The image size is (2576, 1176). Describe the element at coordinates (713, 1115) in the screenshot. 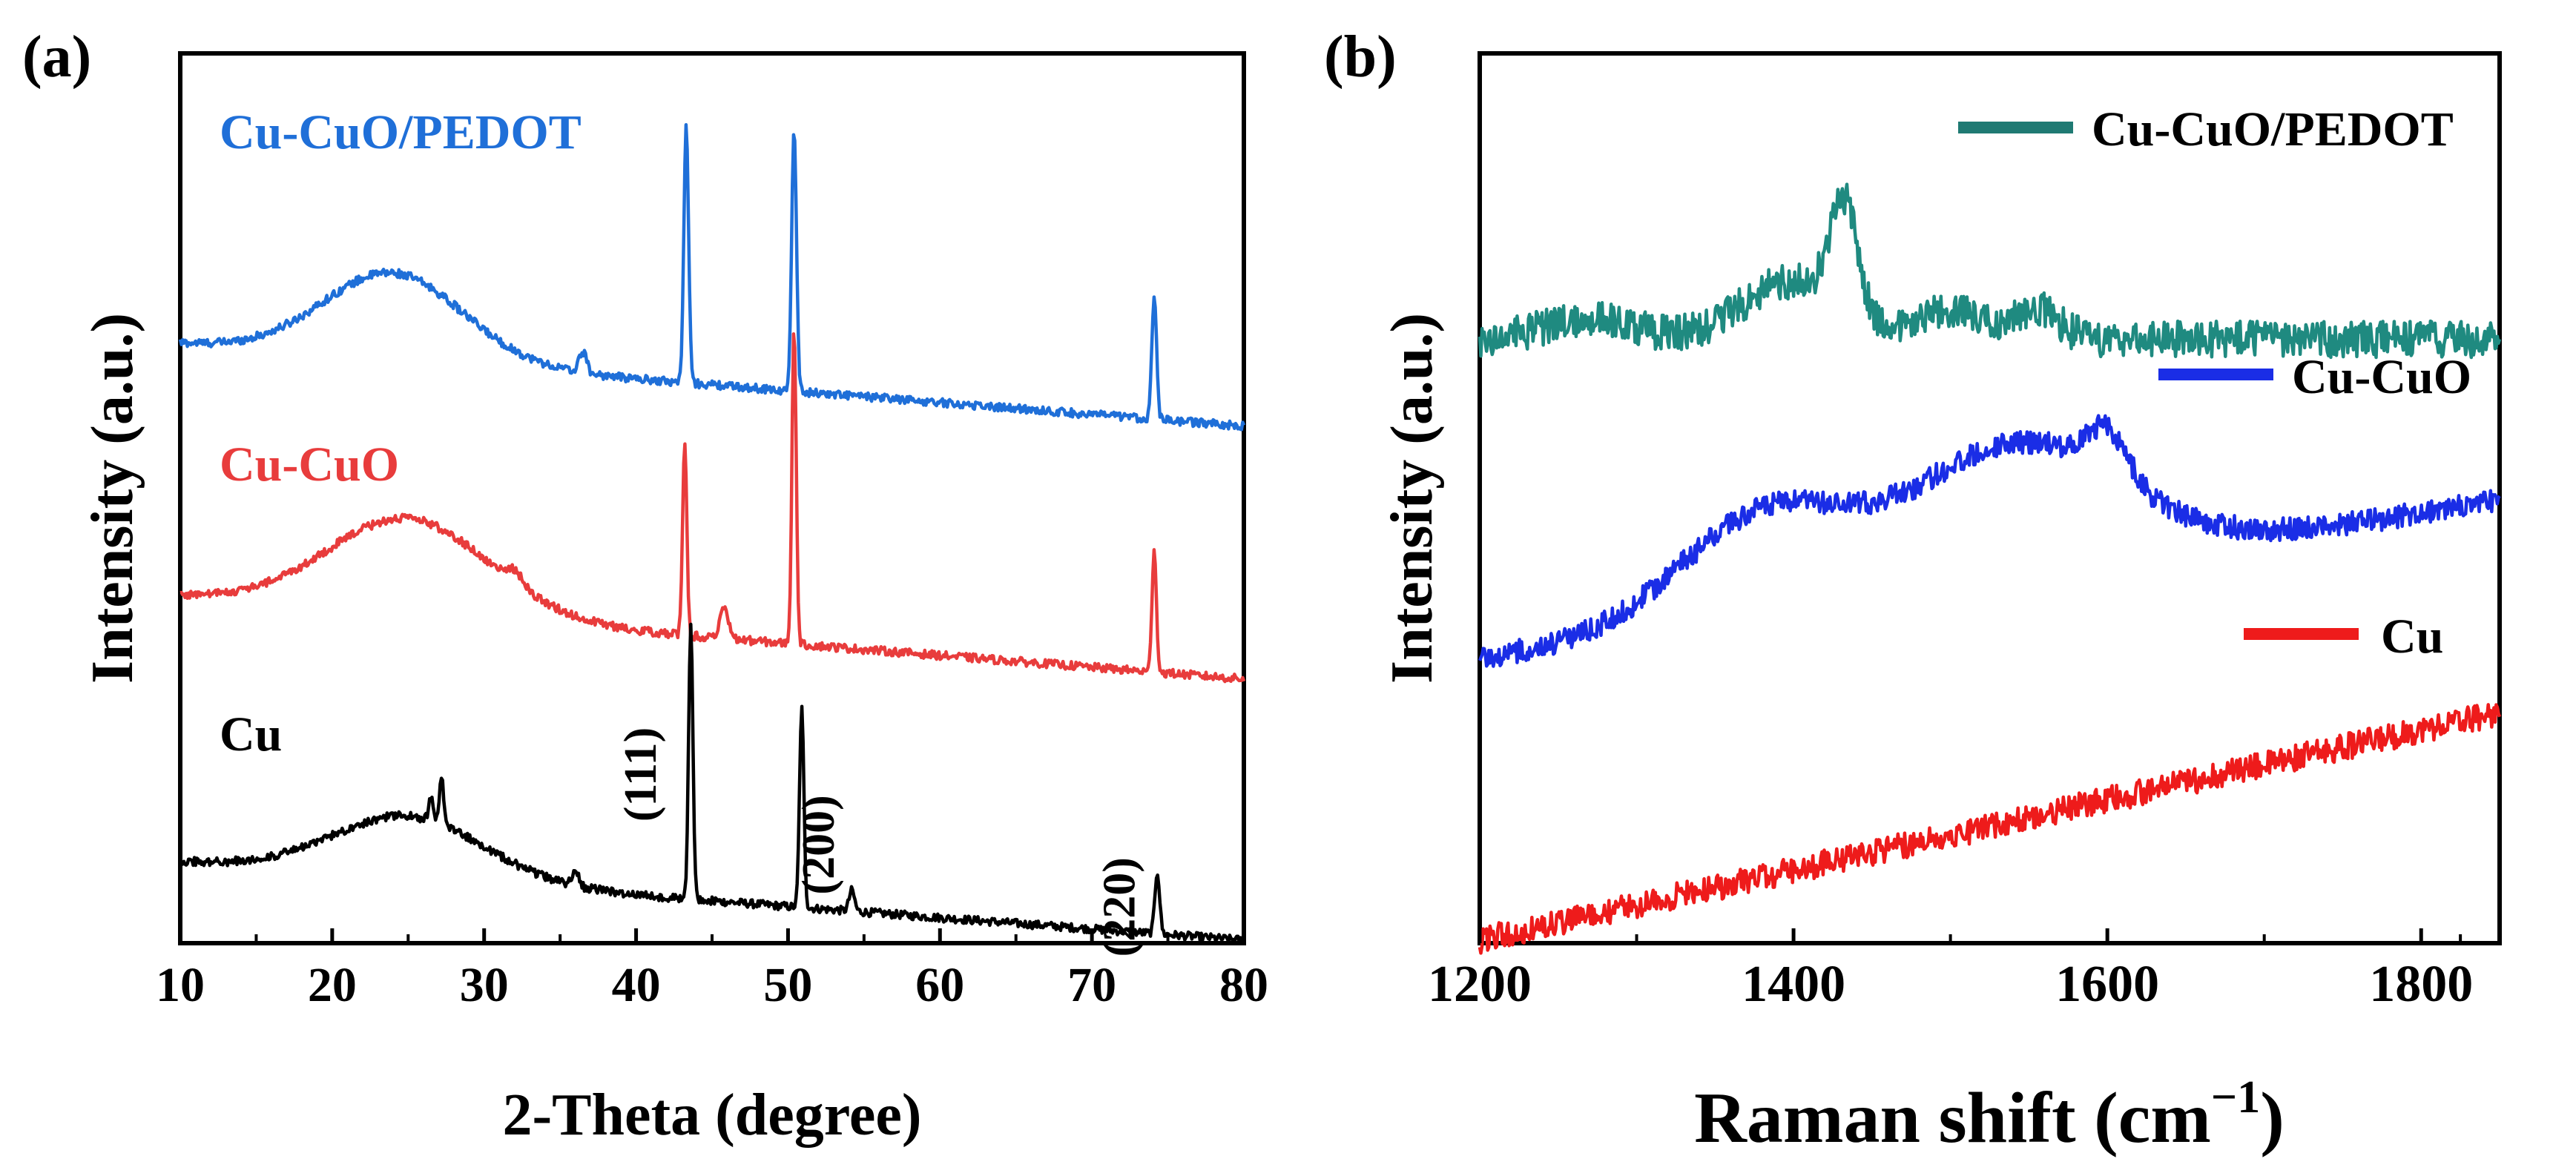

I see `panel-a-x-axis-label: 2-Theta (degree)` at that location.